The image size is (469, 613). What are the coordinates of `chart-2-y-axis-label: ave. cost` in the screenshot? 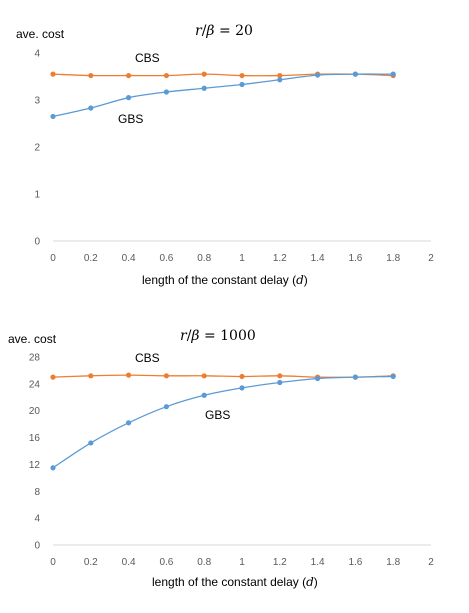 It's located at (32, 339).